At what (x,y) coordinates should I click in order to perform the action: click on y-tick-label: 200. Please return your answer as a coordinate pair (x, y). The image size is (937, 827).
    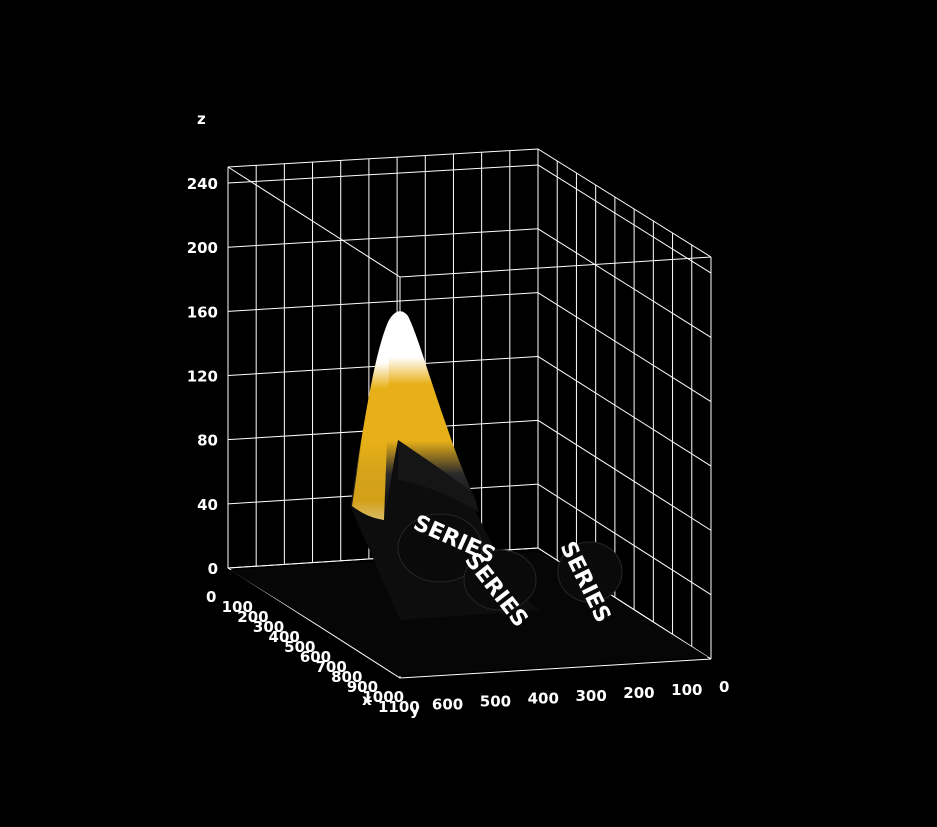
    Looking at the image, I should click on (638, 693).